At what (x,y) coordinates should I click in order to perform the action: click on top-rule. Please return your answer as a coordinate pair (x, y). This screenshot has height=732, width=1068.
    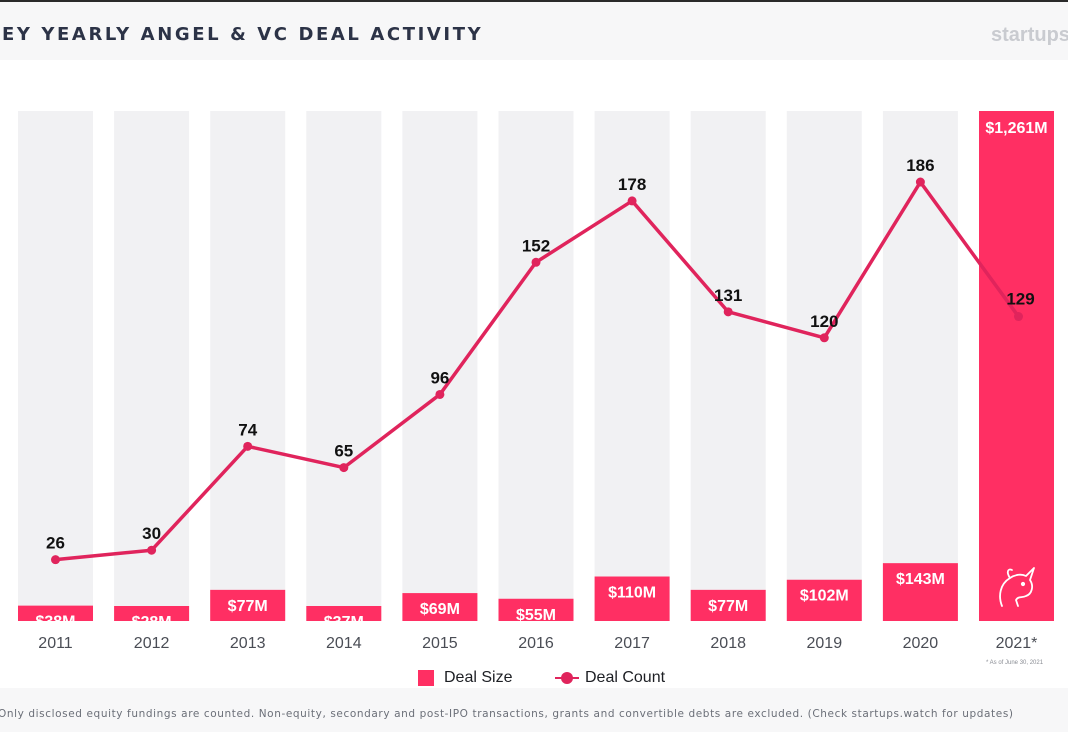
    Looking at the image, I should click on (534, 1).